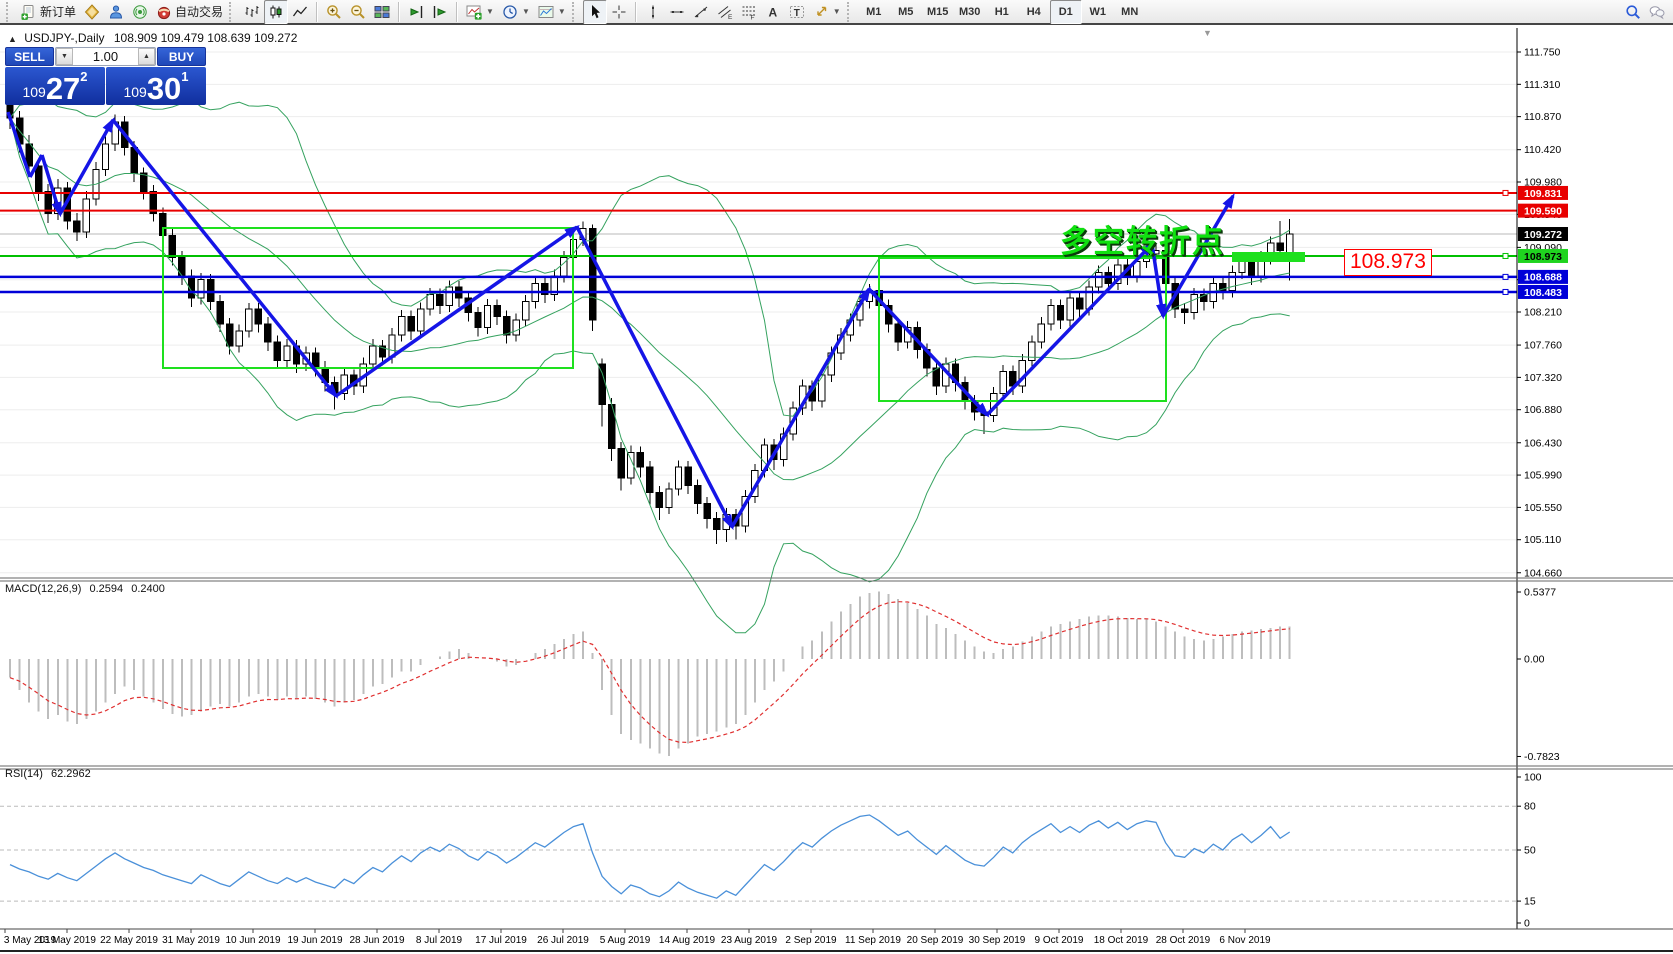  What do you see at coordinates (516, 12) in the screenshot?
I see `periods-button: ▼` at bounding box center [516, 12].